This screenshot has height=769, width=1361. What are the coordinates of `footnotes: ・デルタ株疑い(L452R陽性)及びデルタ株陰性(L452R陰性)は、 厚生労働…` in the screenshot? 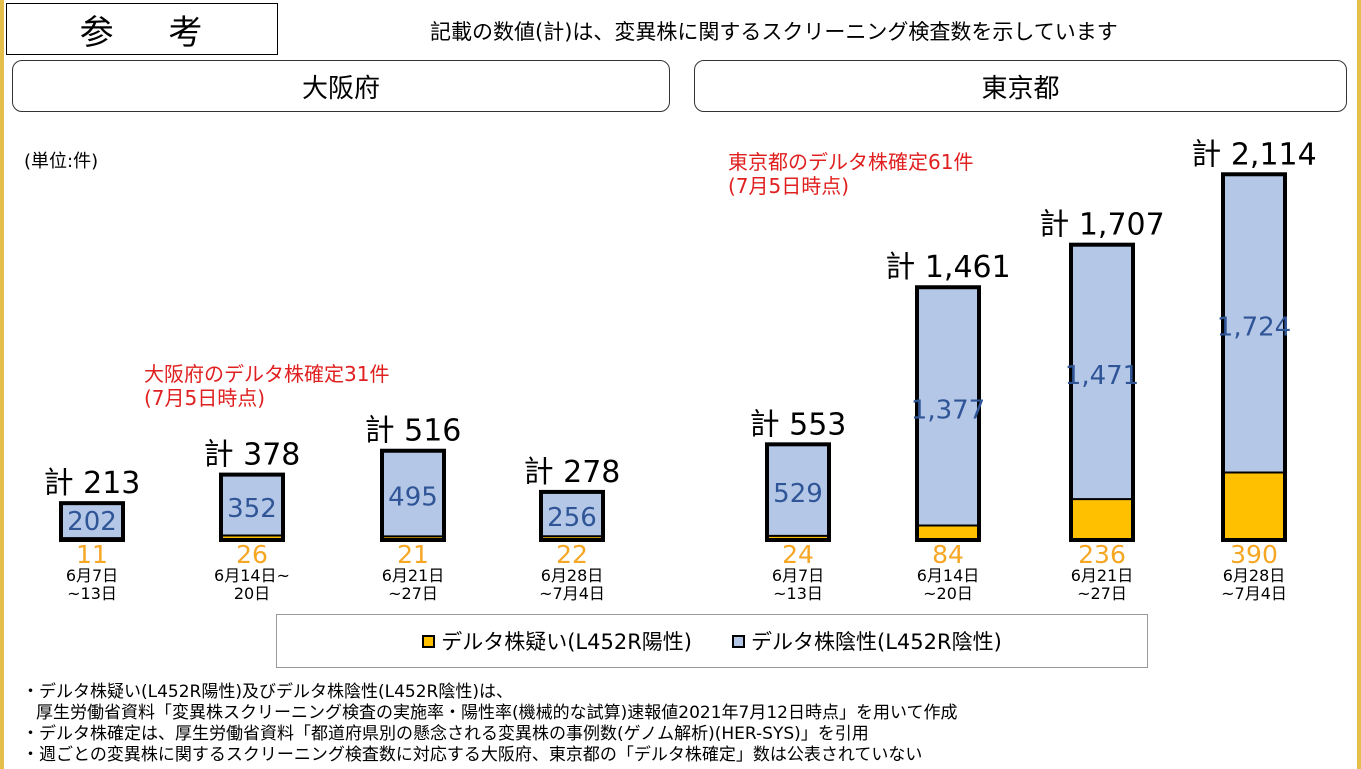 It's located at (489, 724).